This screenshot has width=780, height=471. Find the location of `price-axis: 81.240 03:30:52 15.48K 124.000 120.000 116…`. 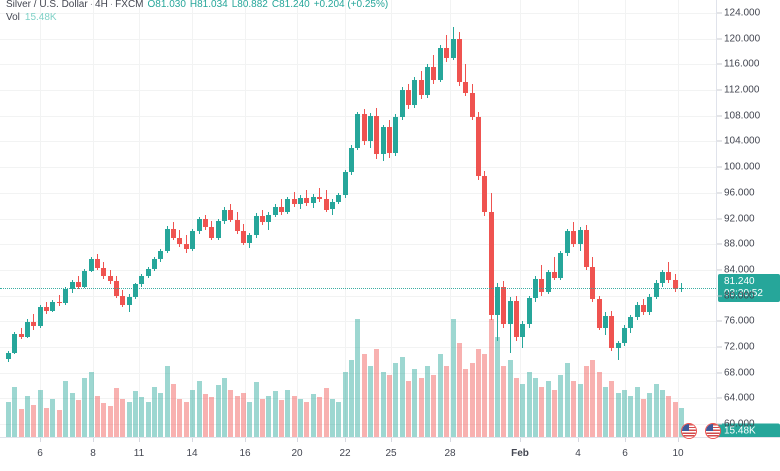

price-axis: 81.240 03:30:52 15.48K 124.000 120.000 116… is located at coordinates (748, 219).